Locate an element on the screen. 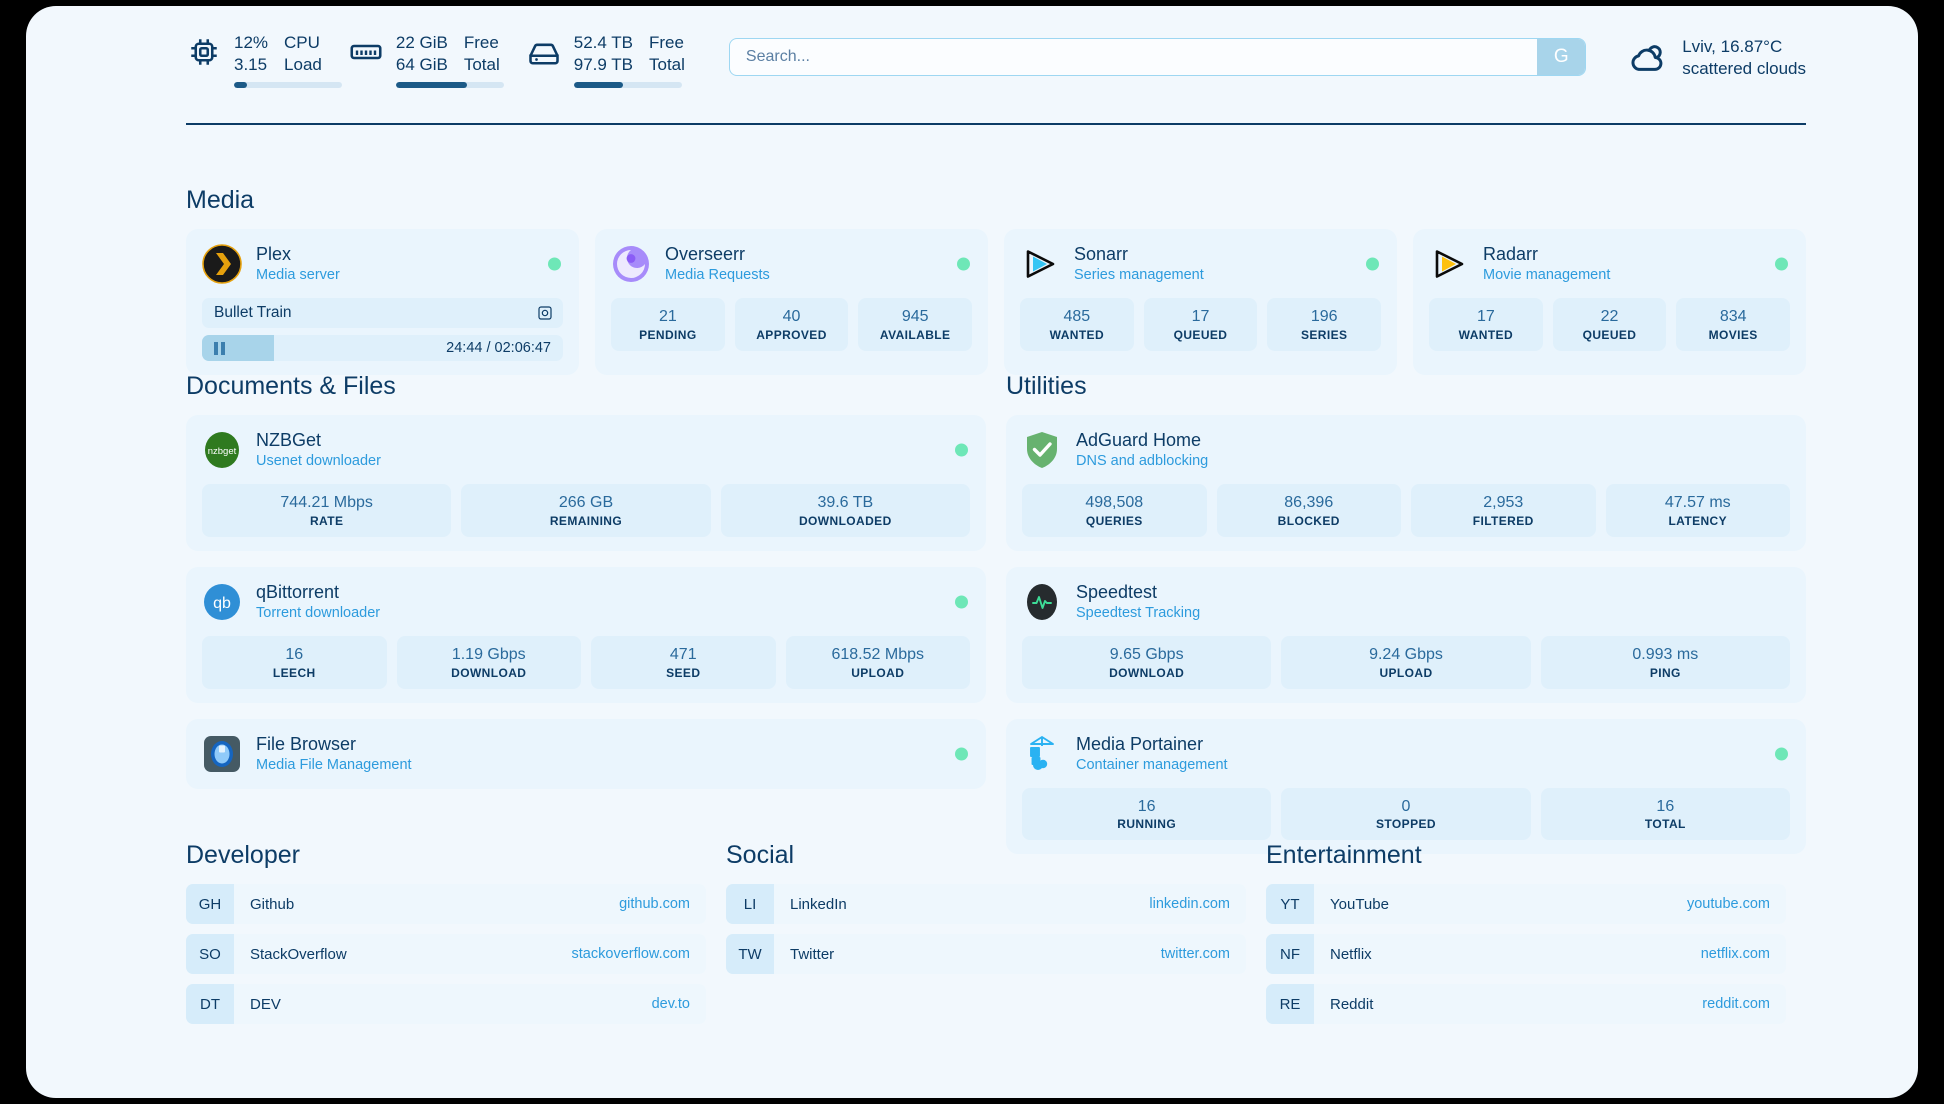 The height and width of the screenshot is (1104, 1944). cpu-icon is located at coordinates (204, 52).